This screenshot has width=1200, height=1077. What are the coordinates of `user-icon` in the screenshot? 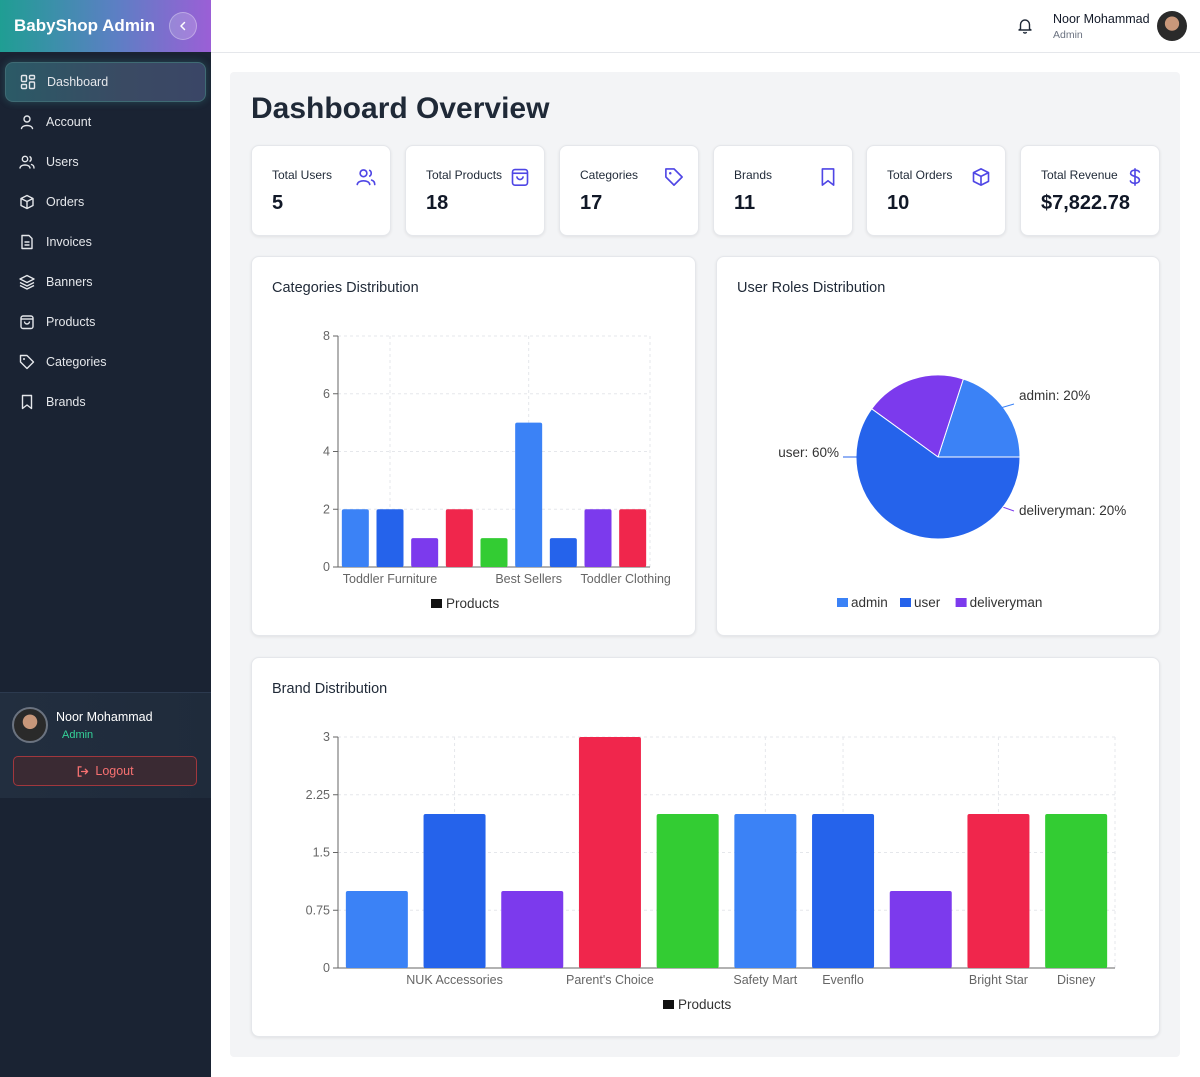 It's located at (27, 122).